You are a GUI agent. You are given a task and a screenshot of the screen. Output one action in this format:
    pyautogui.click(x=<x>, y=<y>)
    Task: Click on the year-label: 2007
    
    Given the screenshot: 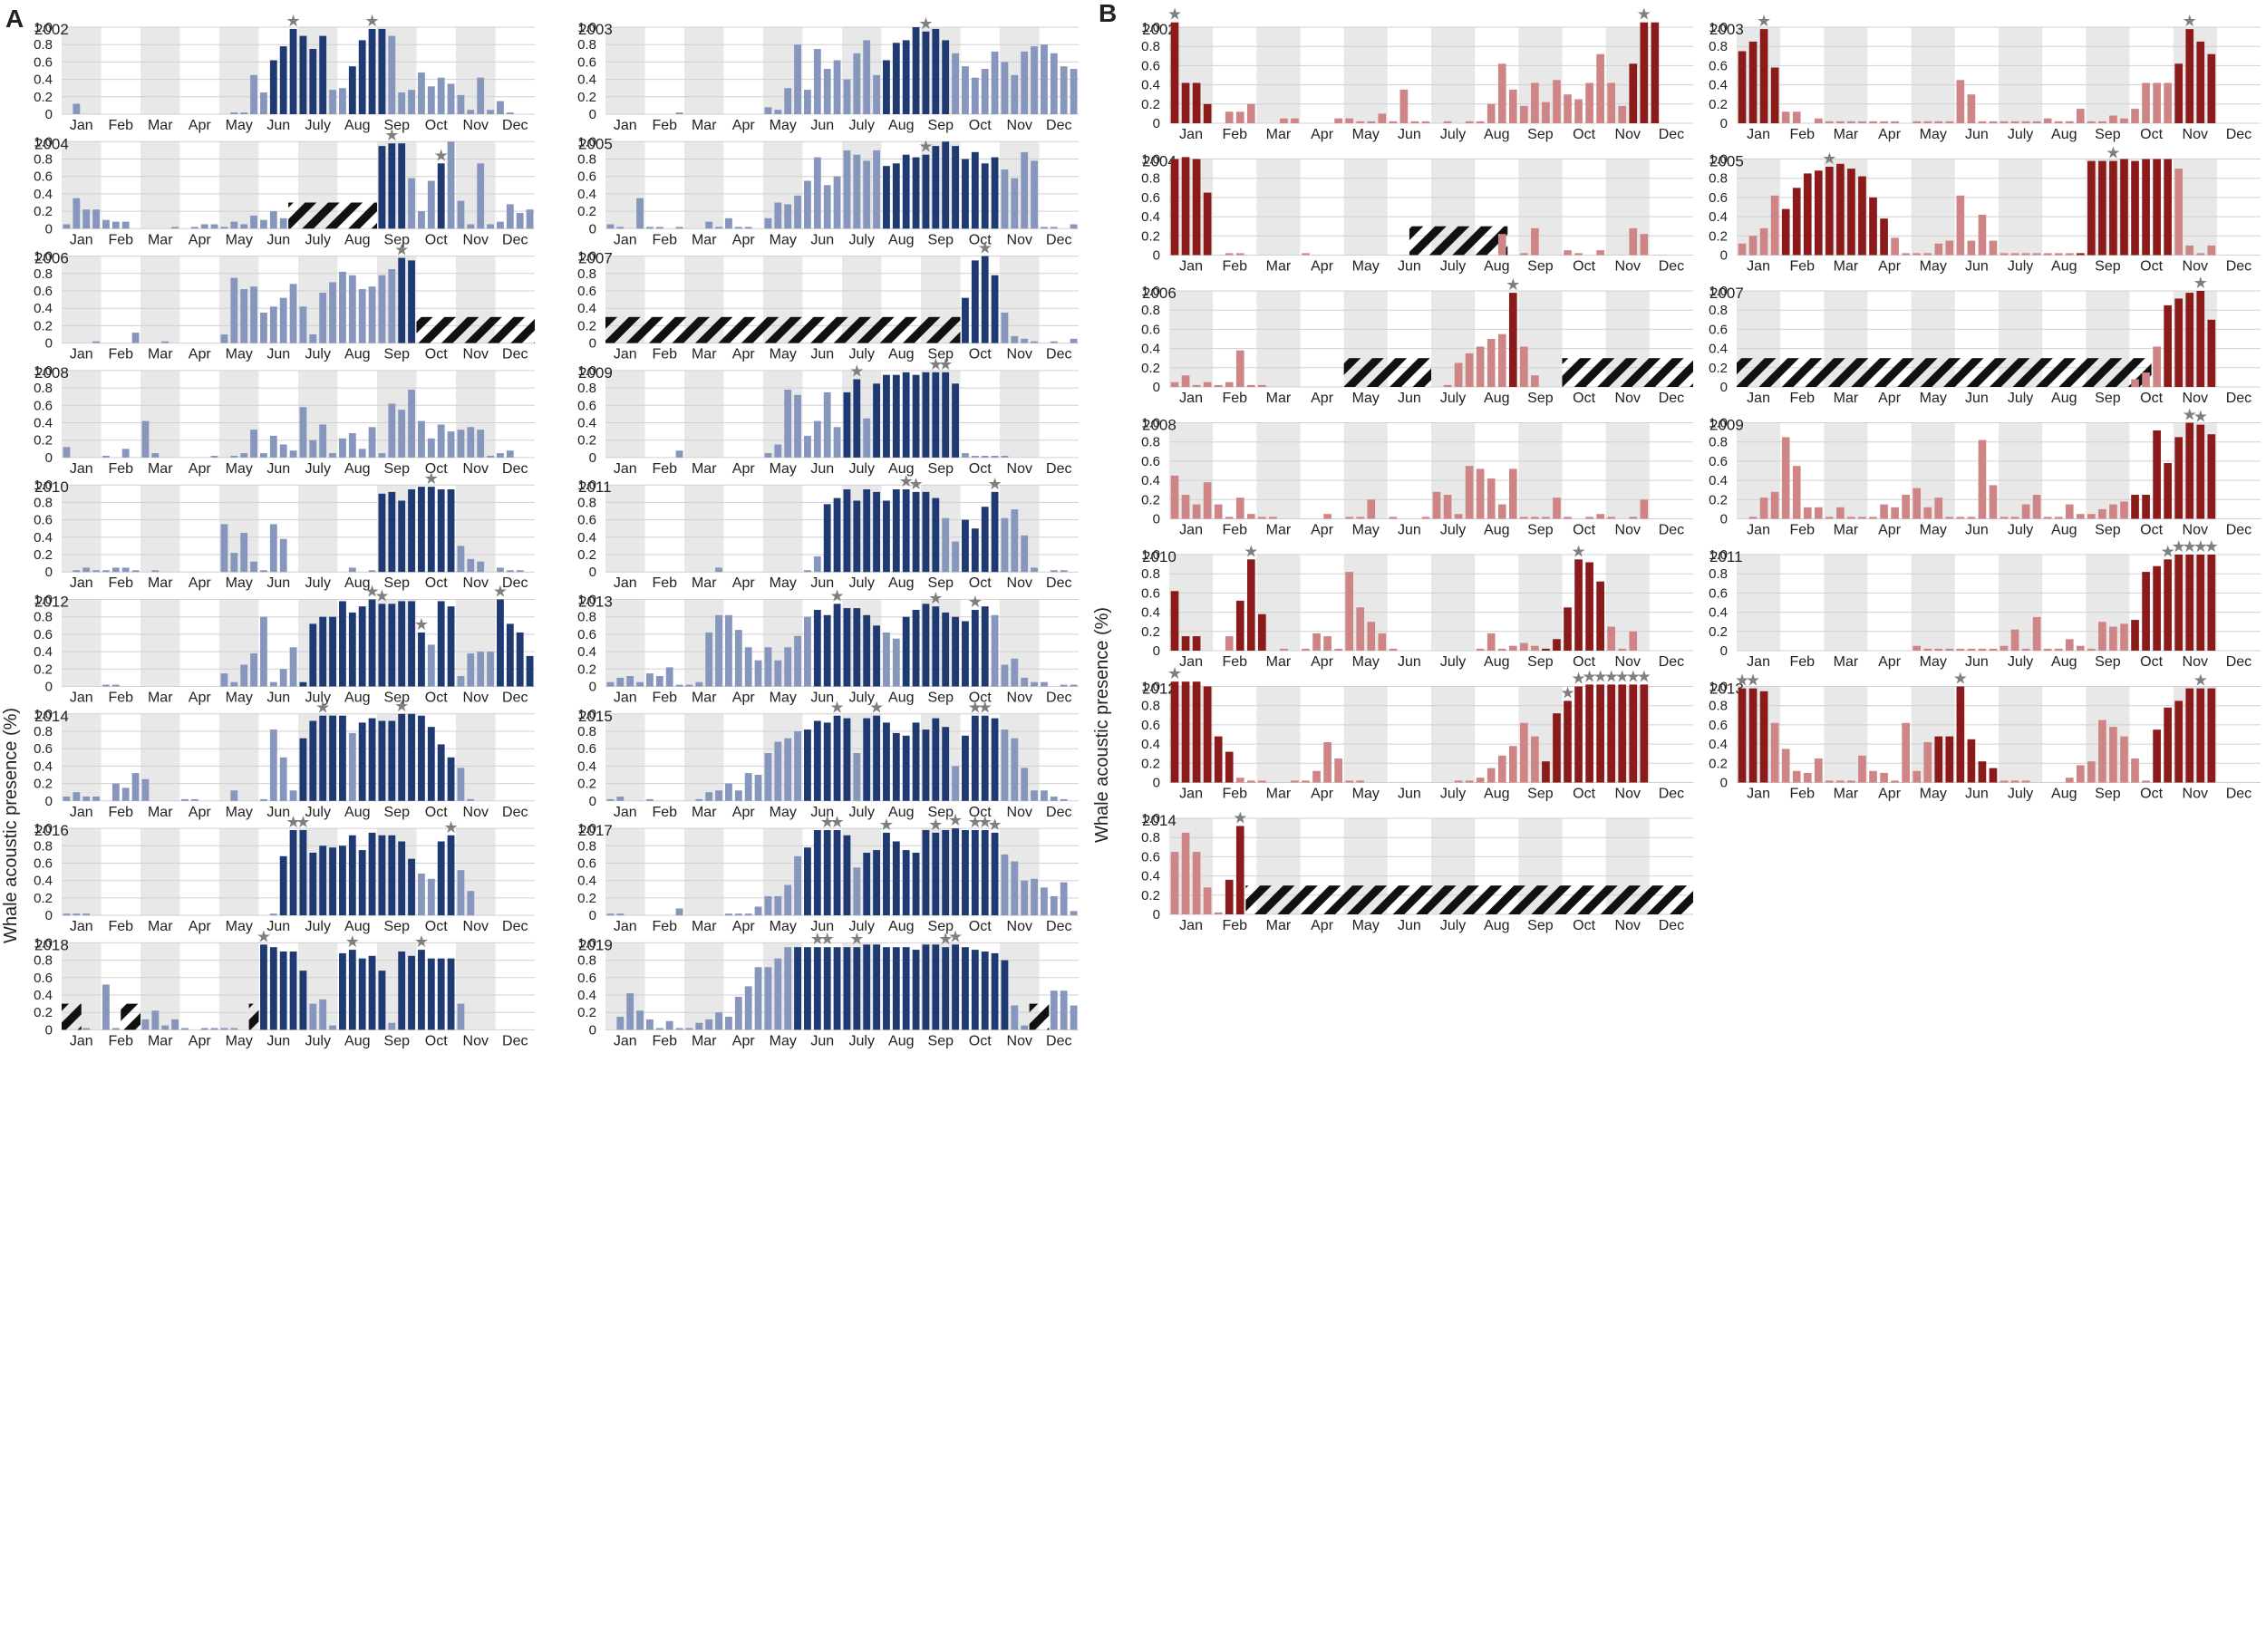 What is the action you would take?
    pyautogui.click(x=1726, y=293)
    